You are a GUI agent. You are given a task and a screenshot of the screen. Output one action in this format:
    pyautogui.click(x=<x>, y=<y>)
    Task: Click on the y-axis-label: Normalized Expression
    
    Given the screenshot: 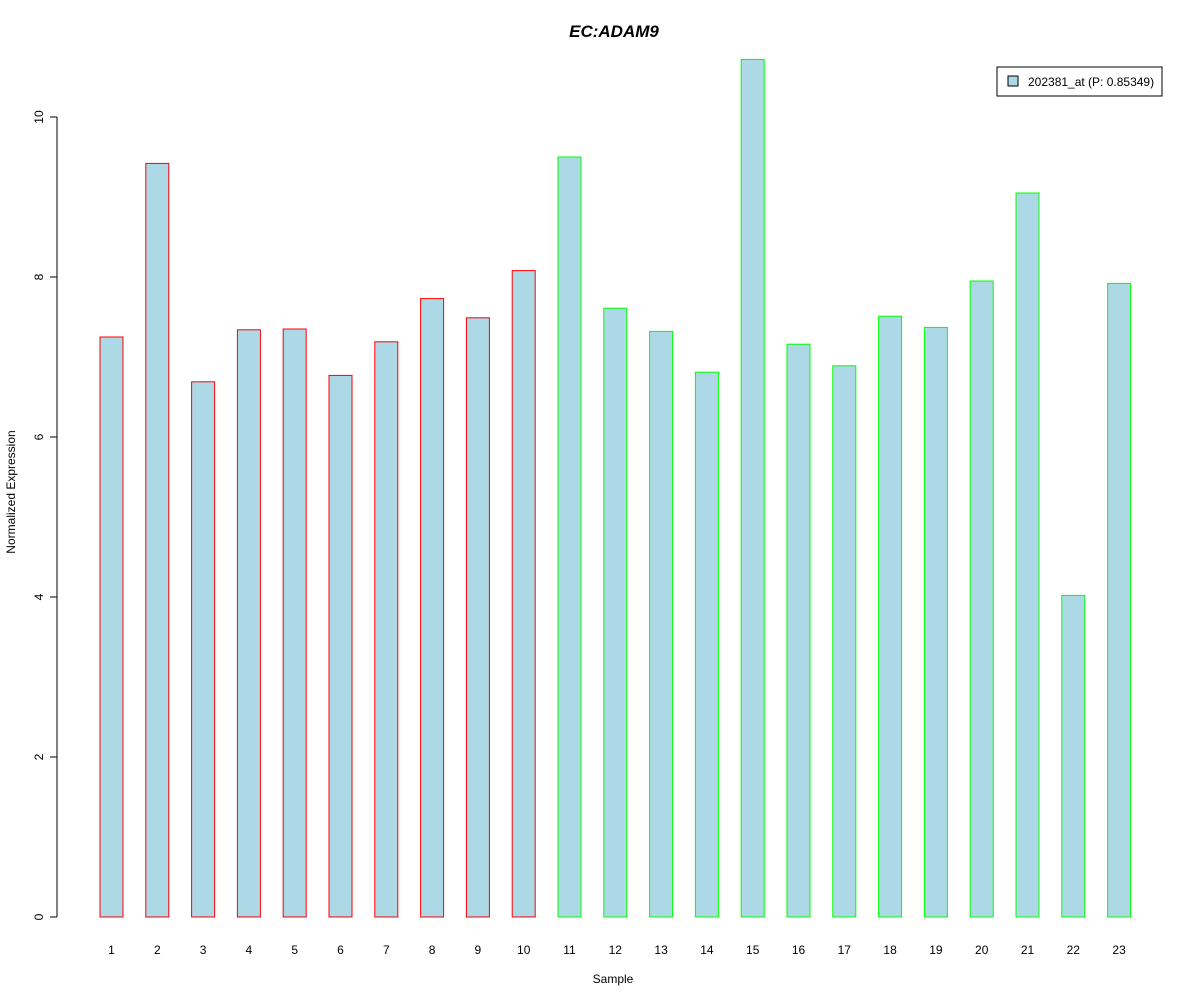 What is the action you would take?
    pyautogui.click(x=11, y=491)
    